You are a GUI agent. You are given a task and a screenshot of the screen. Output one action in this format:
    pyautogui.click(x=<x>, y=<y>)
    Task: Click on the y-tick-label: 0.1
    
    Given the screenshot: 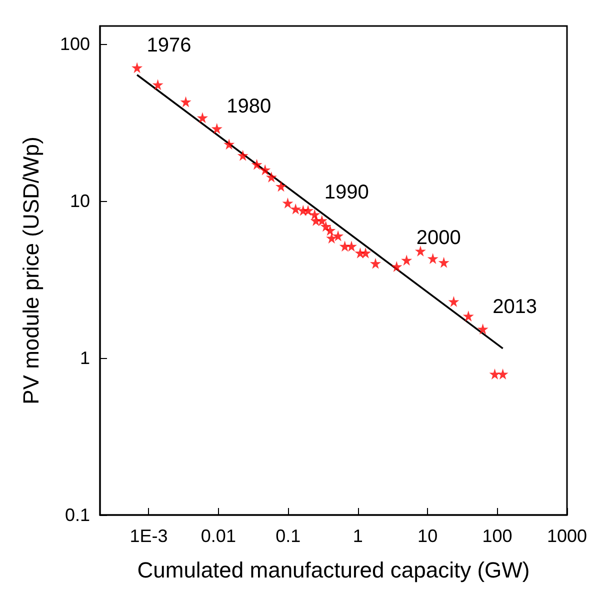 What is the action you would take?
    pyautogui.click(x=77, y=515)
    